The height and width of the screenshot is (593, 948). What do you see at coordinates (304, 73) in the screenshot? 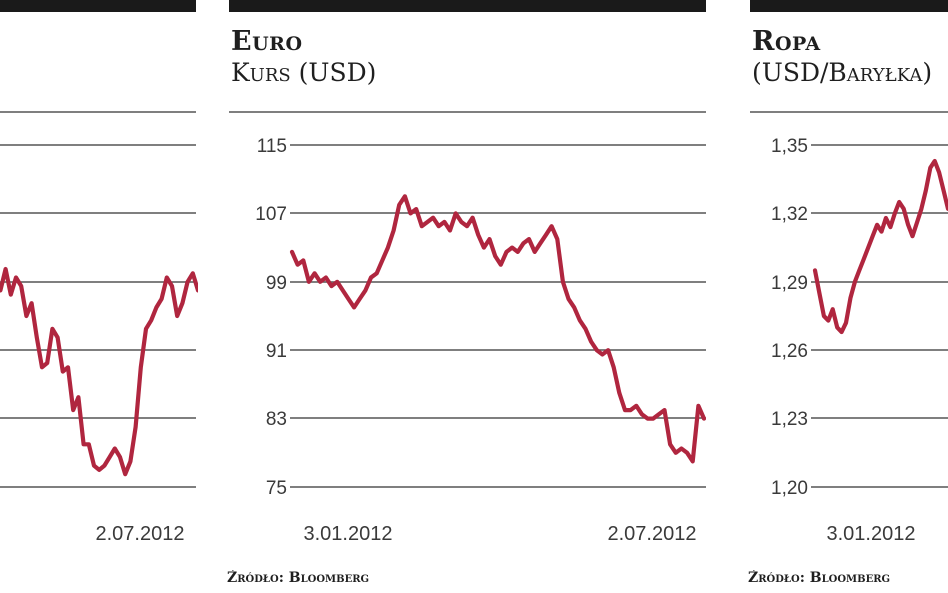
I see `chart-2-subtitle: Kurs (USD)` at bounding box center [304, 73].